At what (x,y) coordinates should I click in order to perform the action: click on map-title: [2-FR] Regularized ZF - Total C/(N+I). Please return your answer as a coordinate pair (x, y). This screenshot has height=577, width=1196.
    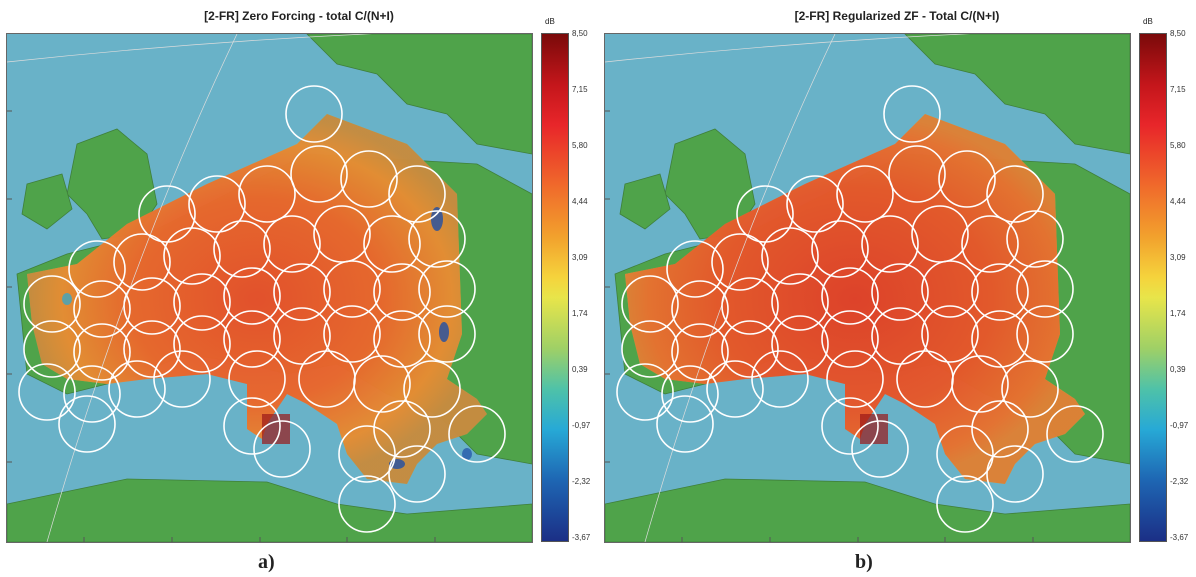
    Looking at the image, I should click on (897, 16).